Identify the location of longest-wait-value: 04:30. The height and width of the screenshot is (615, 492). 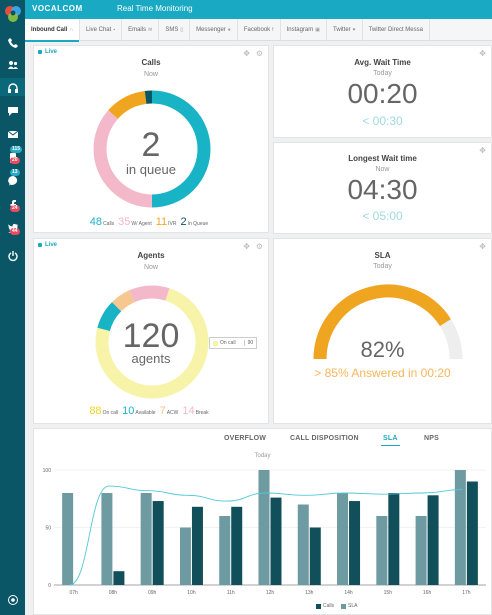
(382, 189).